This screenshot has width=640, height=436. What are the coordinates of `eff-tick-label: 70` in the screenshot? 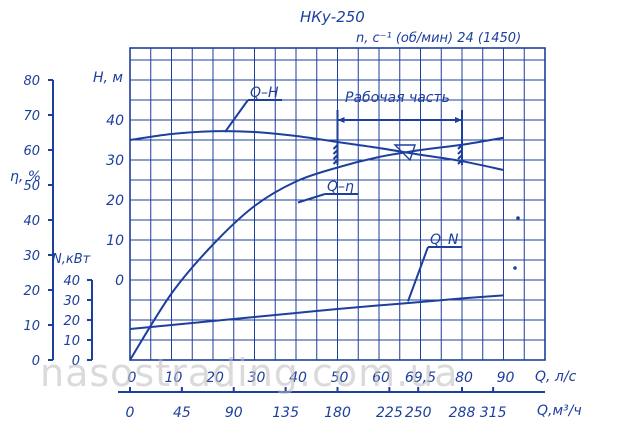 It's located at (31, 116).